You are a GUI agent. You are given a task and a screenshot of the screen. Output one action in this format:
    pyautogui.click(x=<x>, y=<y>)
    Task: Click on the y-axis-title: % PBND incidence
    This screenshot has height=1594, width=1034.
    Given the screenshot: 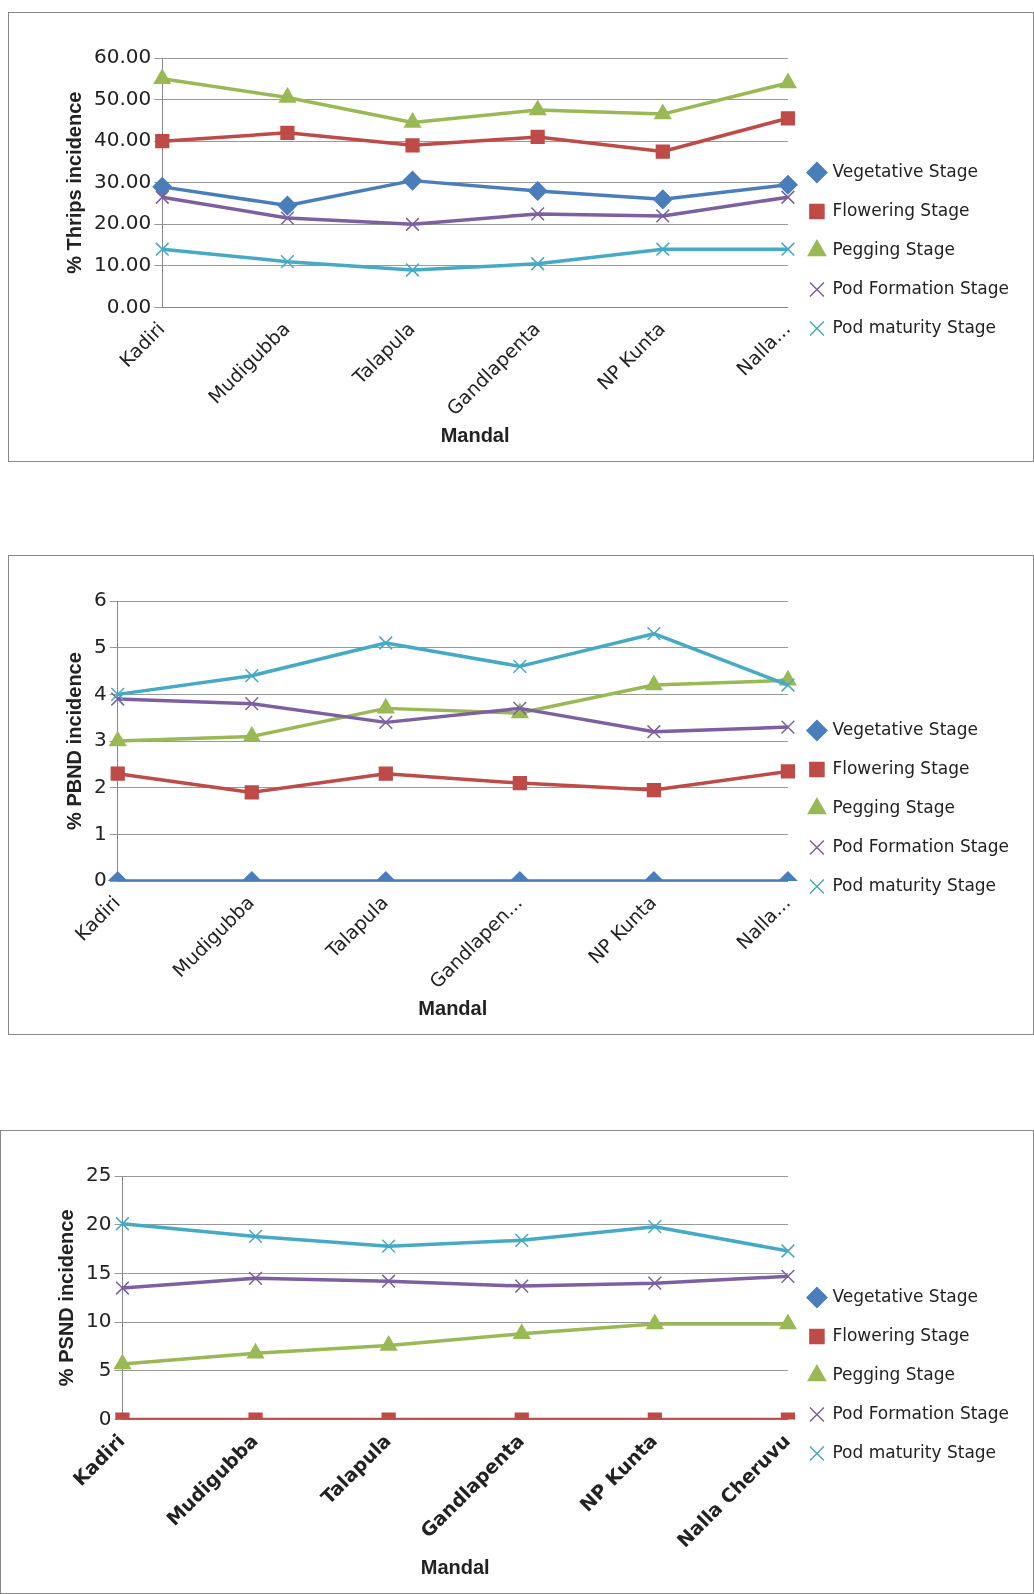 What is the action you would take?
    pyautogui.click(x=73, y=741)
    